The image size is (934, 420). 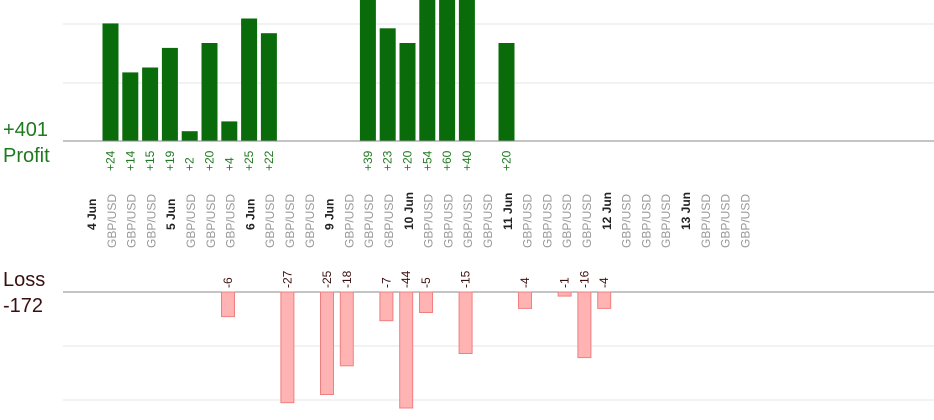 What do you see at coordinates (467, 160) in the screenshot?
I see `profit-data-label: +40` at bounding box center [467, 160].